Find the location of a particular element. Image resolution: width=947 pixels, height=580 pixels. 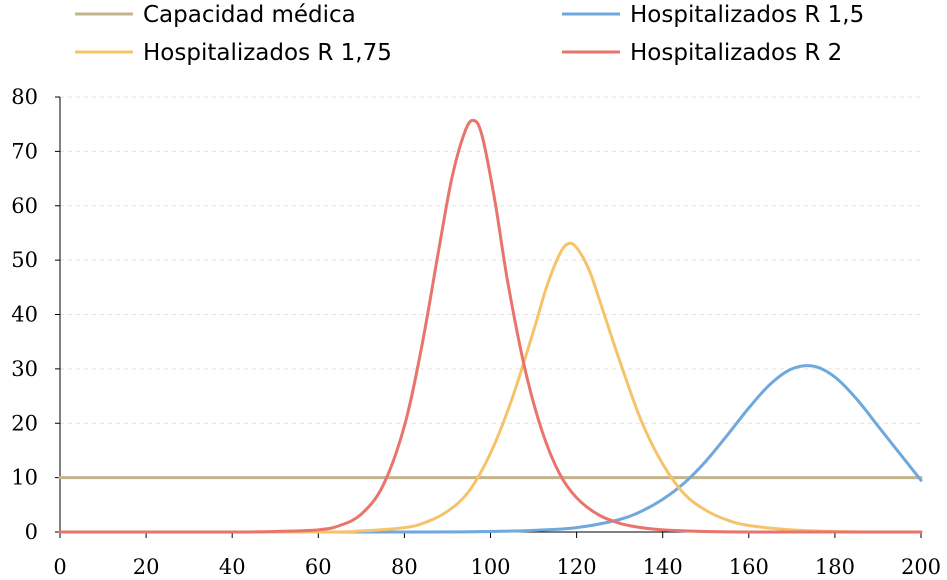

legend-label-hospitalizados-r-1-75: Hospitalizados R 1,75 is located at coordinates (267, 53).